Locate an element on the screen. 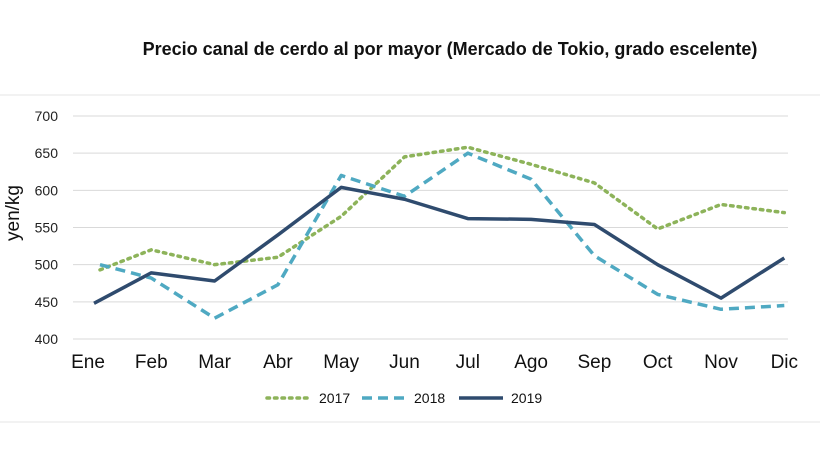  x-tick-label: Oct is located at coordinates (658, 362).